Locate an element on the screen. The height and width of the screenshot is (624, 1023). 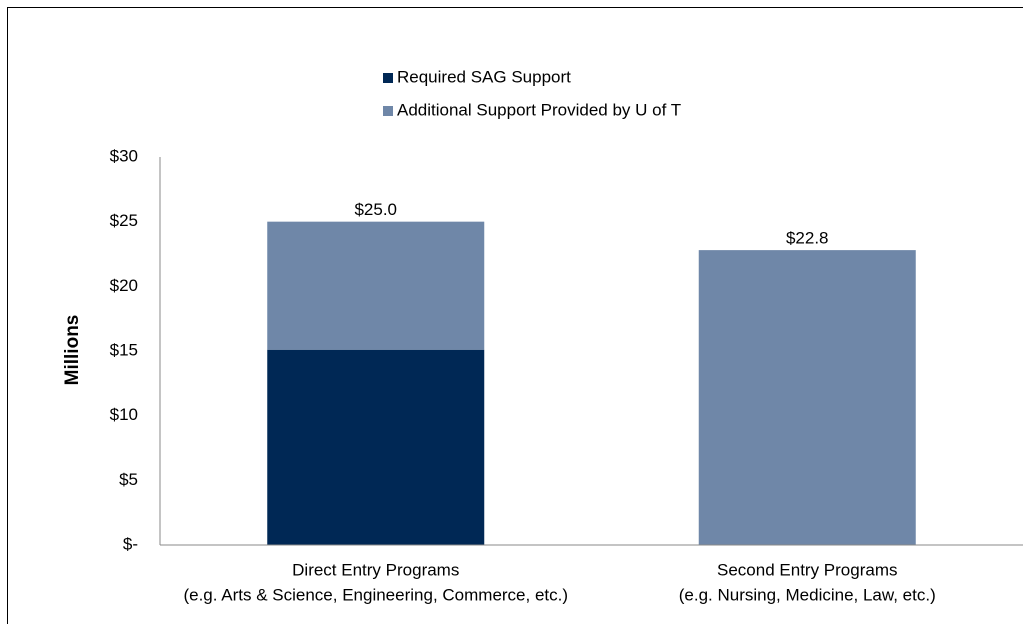
y-tick-label: $15 is located at coordinates (124, 349).